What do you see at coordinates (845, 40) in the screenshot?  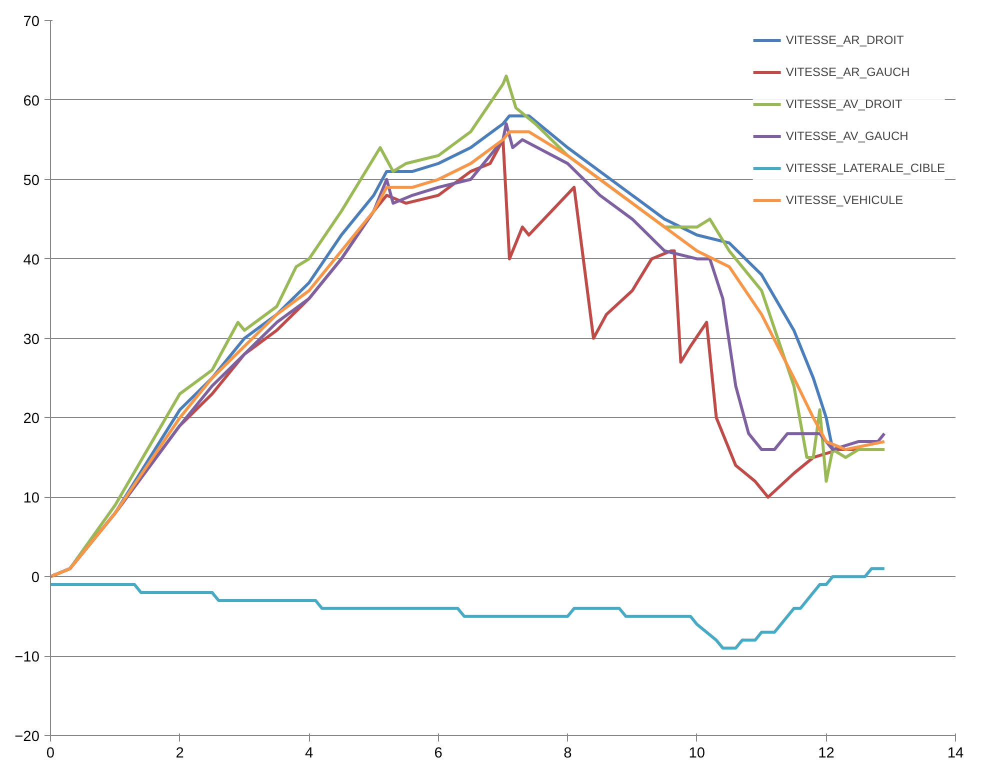 I see `legend-label: VITESSE_AR_DROIT` at bounding box center [845, 40].